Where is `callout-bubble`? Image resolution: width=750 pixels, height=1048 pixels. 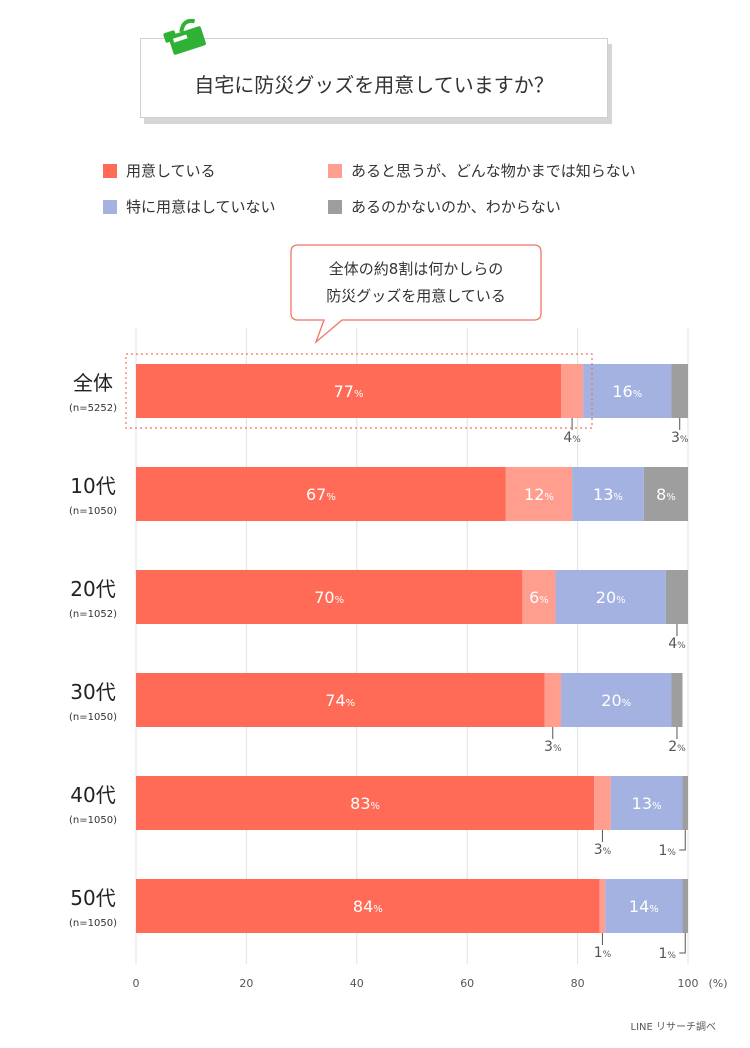 callout-bubble is located at coordinates (416, 294).